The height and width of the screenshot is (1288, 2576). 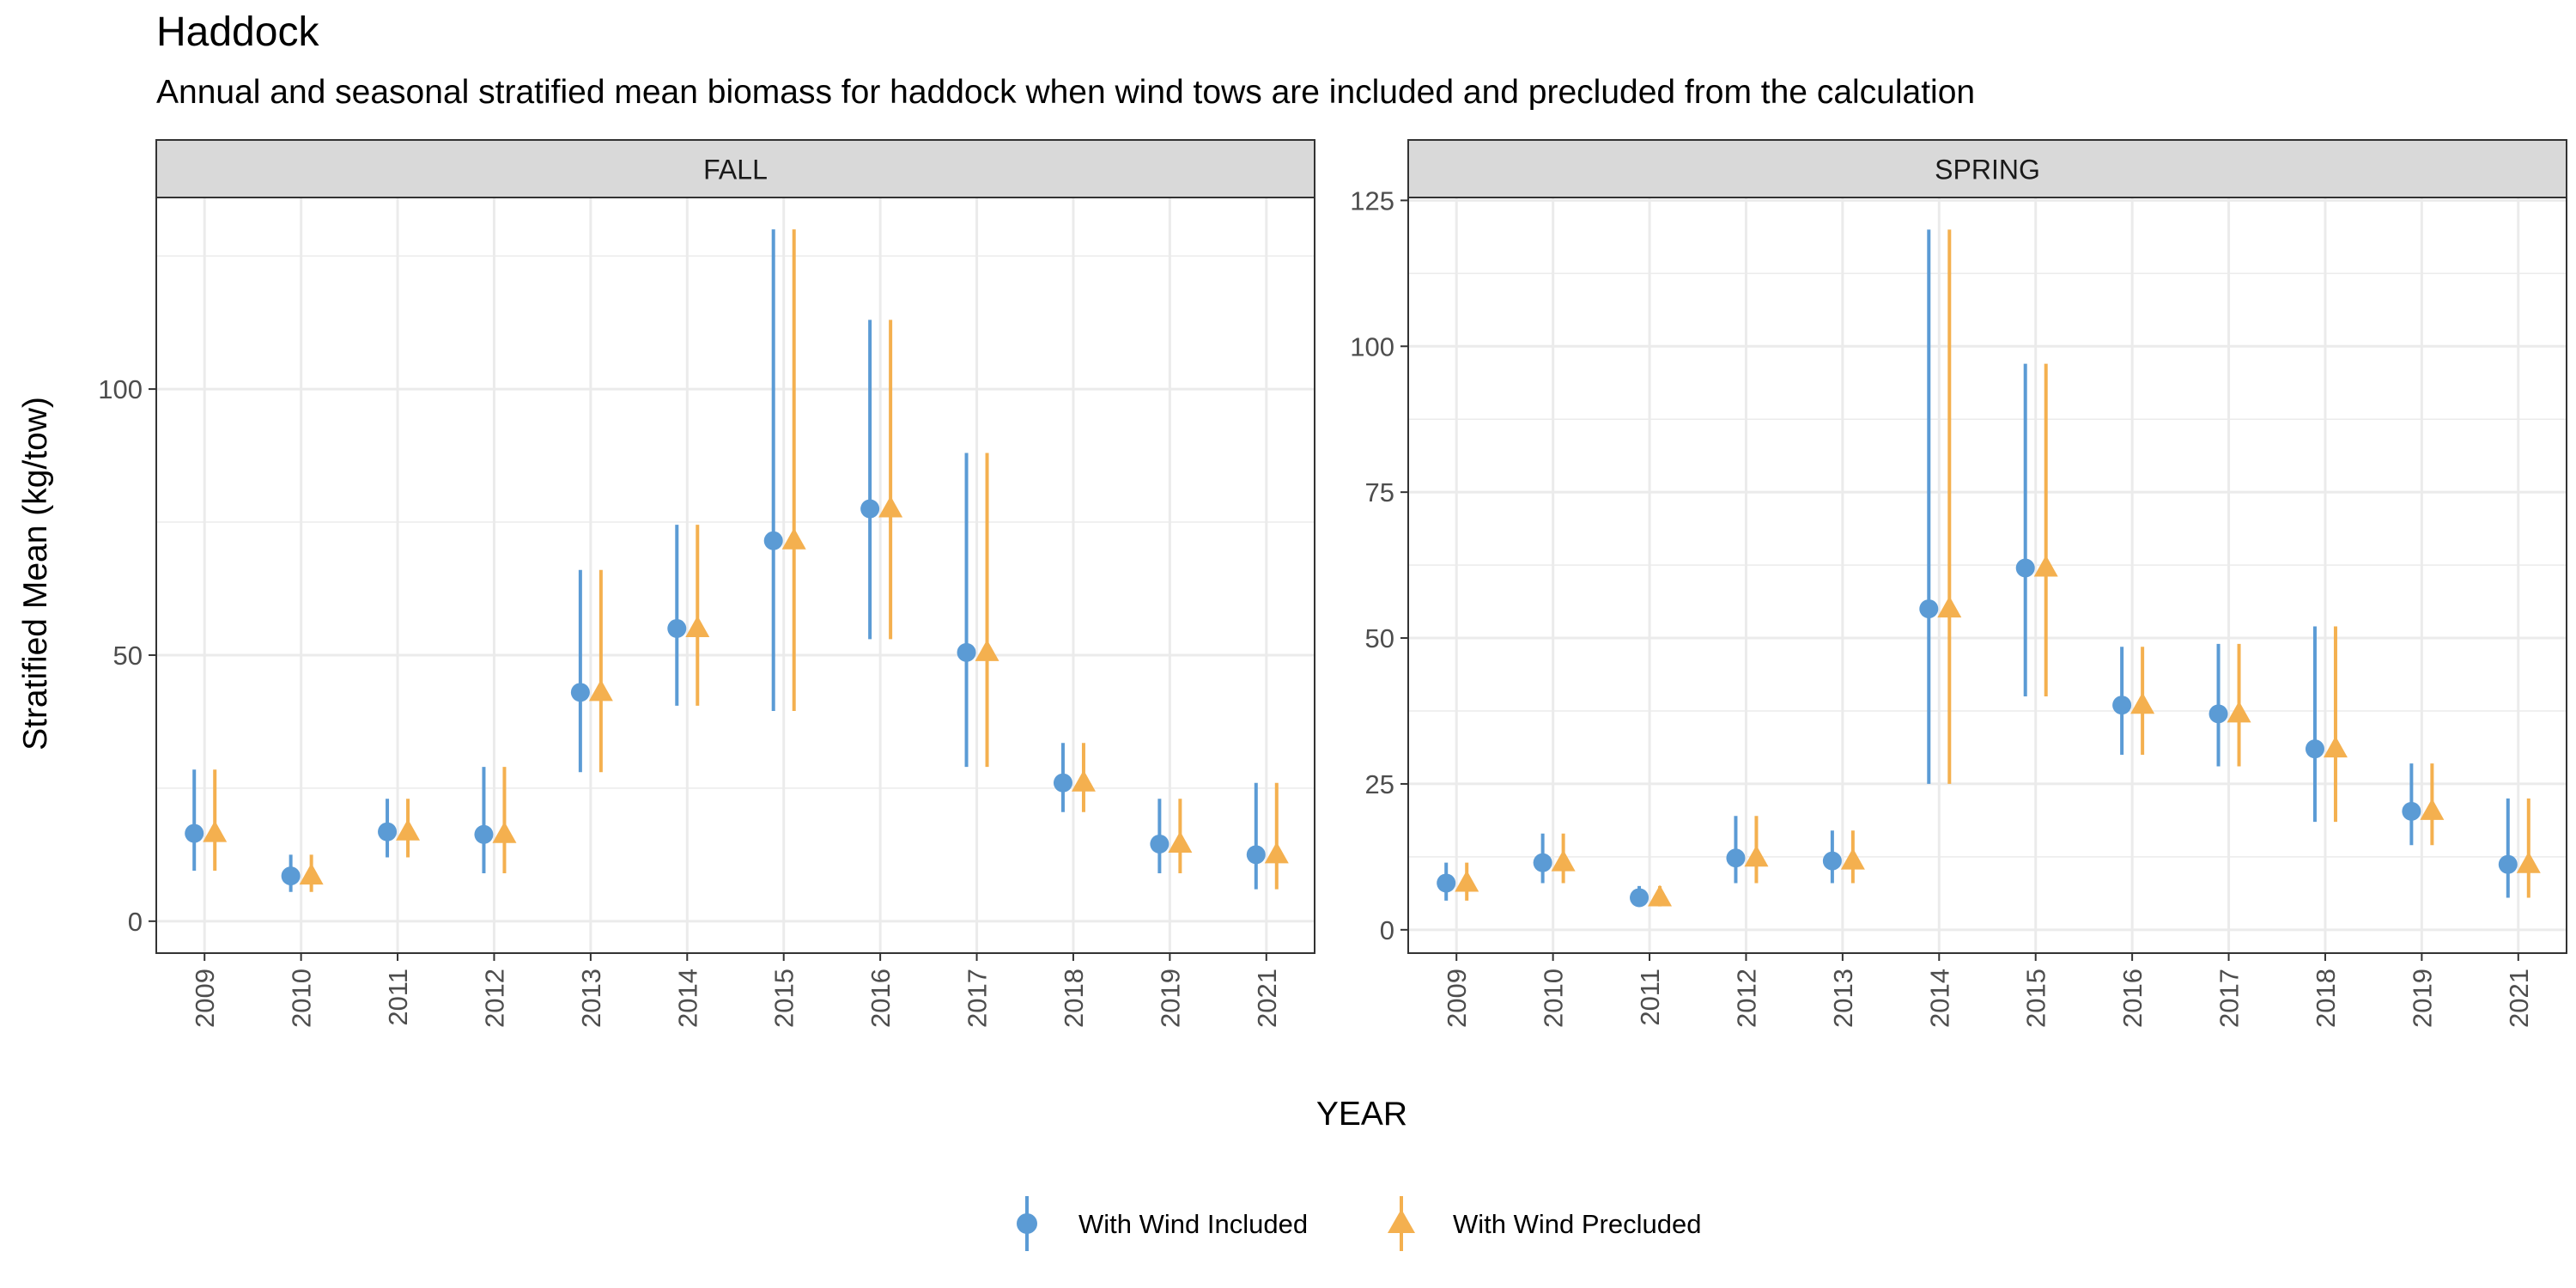 What do you see at coordinates (1027, 1224) in the screenshot?
I see `legend-key-included` at bounding box center [1027, 1224].